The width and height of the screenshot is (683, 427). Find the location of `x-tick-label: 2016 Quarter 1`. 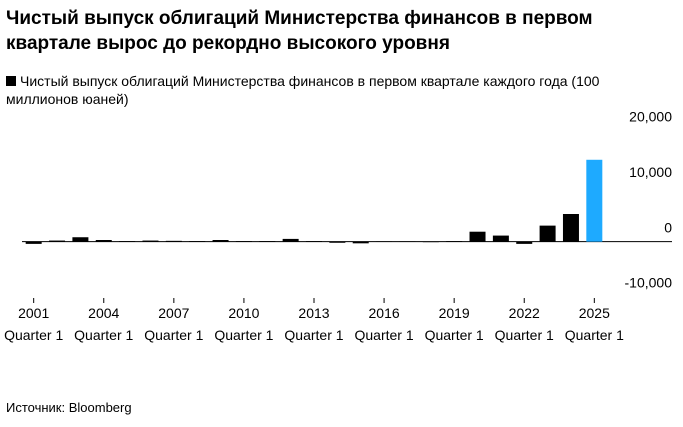

x-tick-label: 2016 Quarter 1 is located at coordinates (384, 324).